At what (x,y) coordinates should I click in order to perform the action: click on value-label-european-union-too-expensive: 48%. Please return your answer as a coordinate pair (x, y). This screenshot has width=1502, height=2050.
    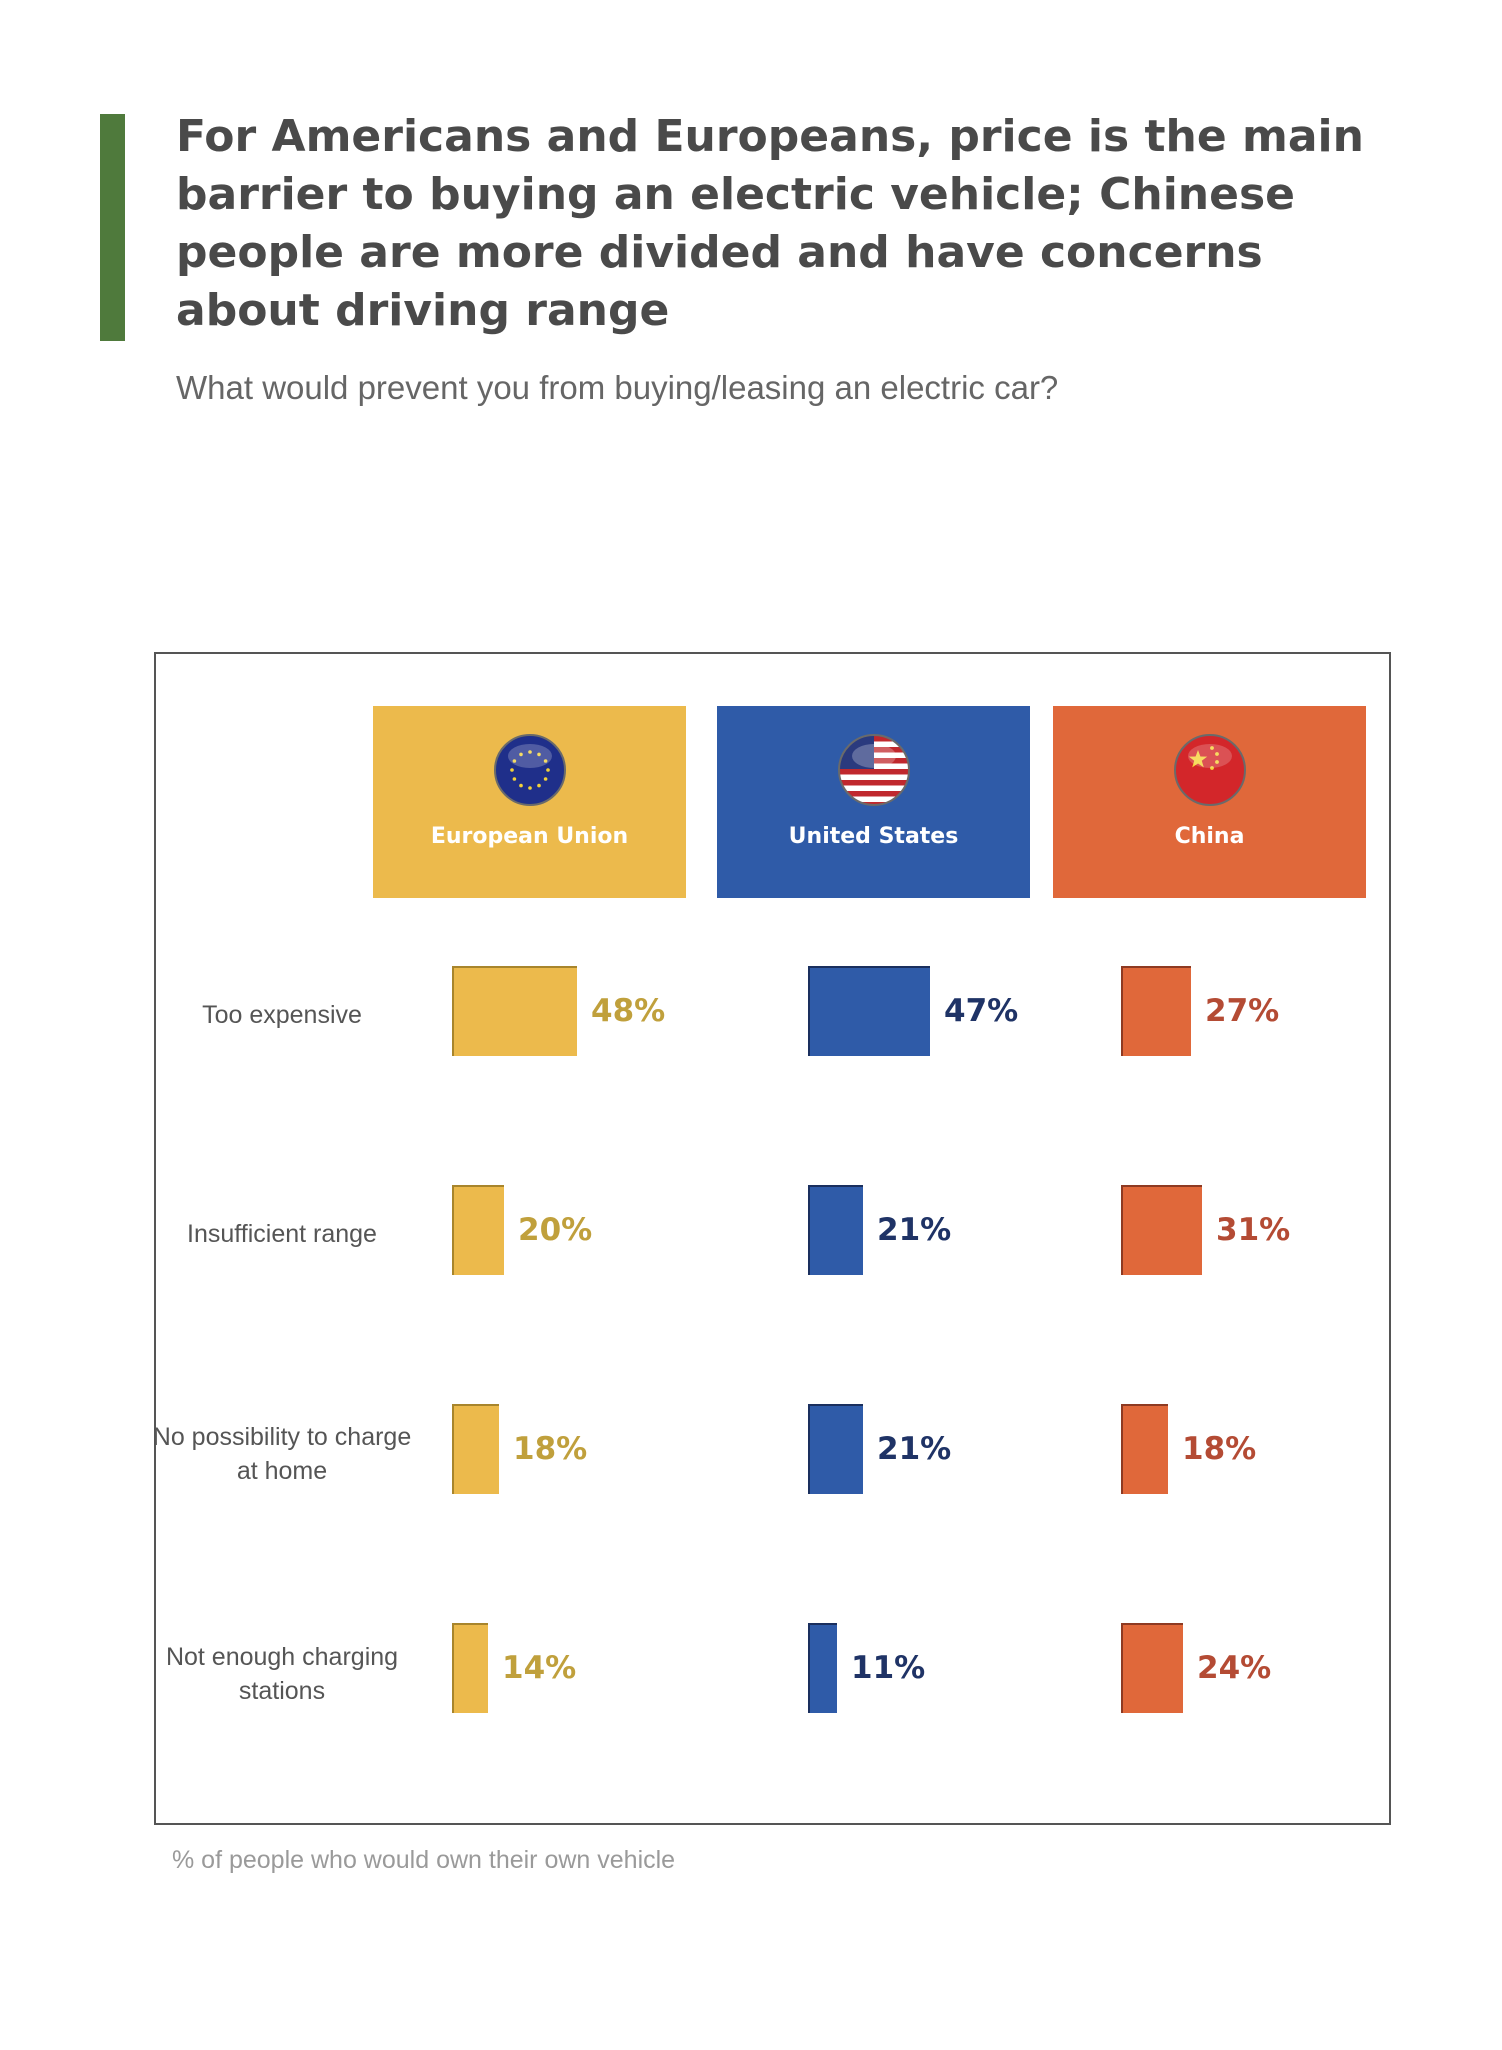
    Looking at the image, I should click on (628, 1011).